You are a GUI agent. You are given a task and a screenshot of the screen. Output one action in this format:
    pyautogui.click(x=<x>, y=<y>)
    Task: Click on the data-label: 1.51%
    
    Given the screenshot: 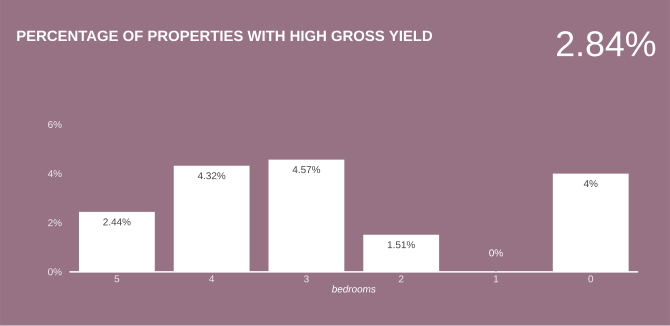 What is the action you would take?
    pyautogui.click(x=401, y=244)
    